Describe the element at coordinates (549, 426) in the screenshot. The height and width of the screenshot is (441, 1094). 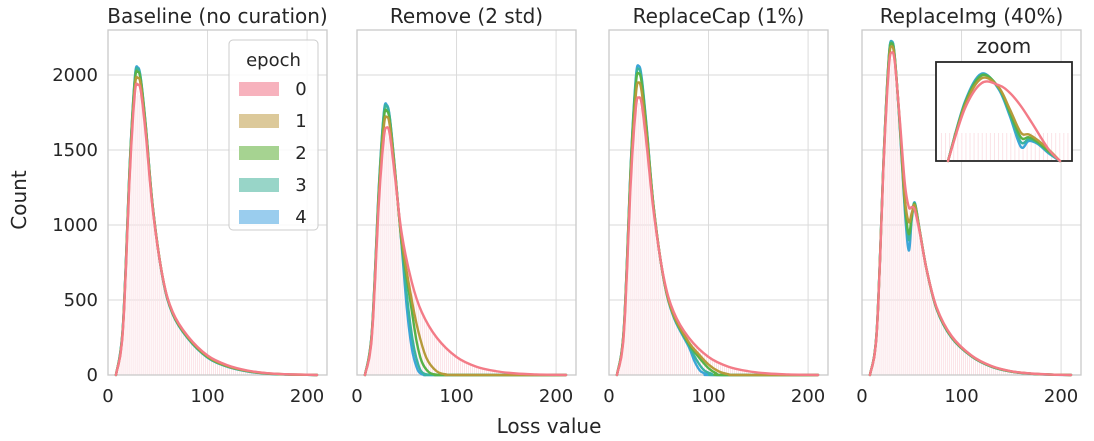
I see `x-axis-label: Loss value` at that location.